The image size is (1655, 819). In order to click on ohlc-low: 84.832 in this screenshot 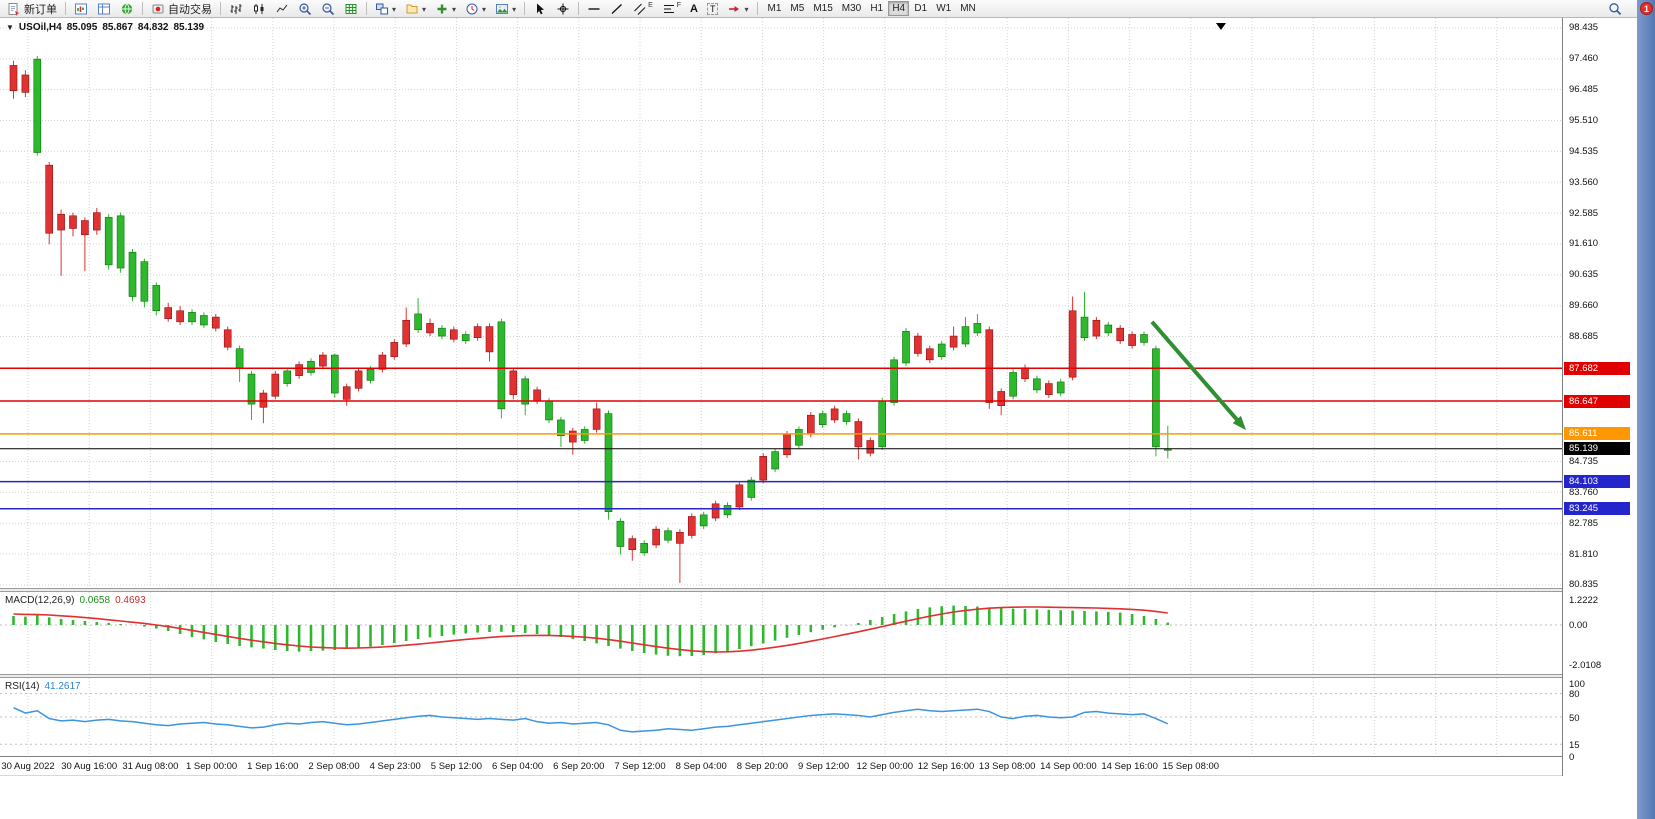, I will do `click(153, 27)`.